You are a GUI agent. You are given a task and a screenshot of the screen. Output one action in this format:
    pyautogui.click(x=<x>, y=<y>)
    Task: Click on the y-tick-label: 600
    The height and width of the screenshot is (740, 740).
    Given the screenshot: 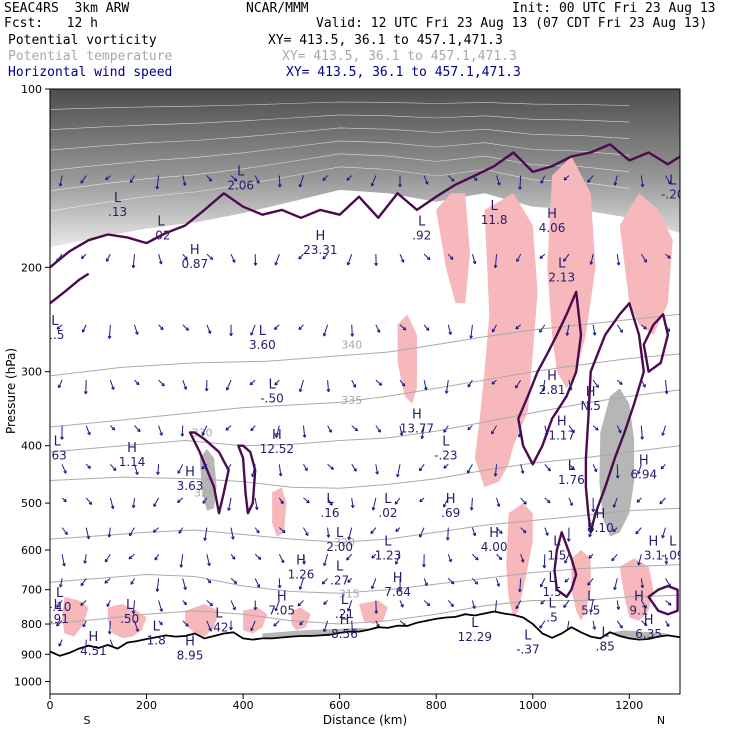 What is the action you would take?
    pyautogui.click(x=31, y=550)
    